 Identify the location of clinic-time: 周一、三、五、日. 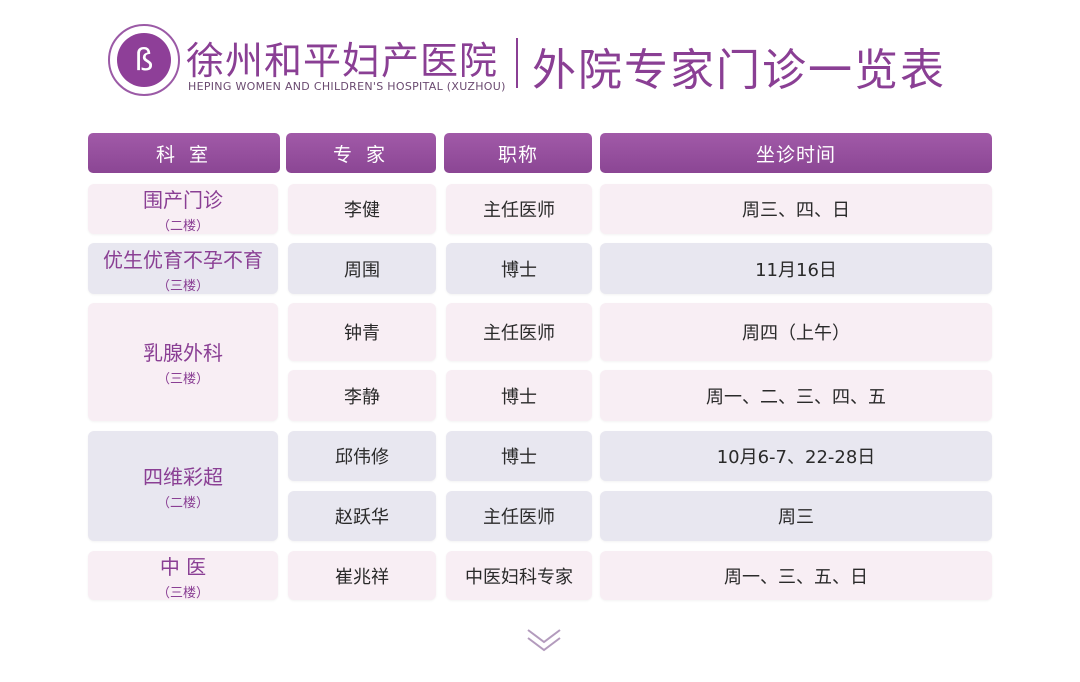
(796, 577).